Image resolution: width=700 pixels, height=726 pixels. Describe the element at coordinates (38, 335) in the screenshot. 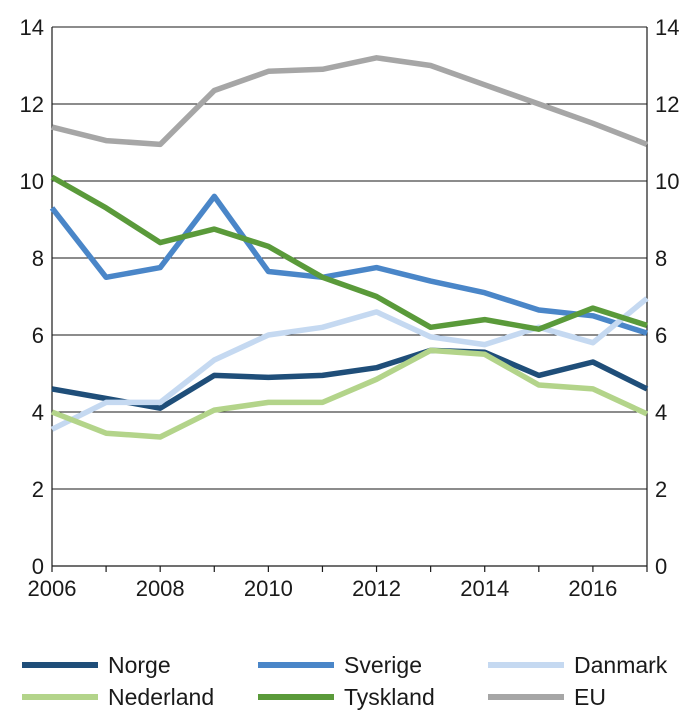

I see `y-tick-label-left-6: 6` at that location.